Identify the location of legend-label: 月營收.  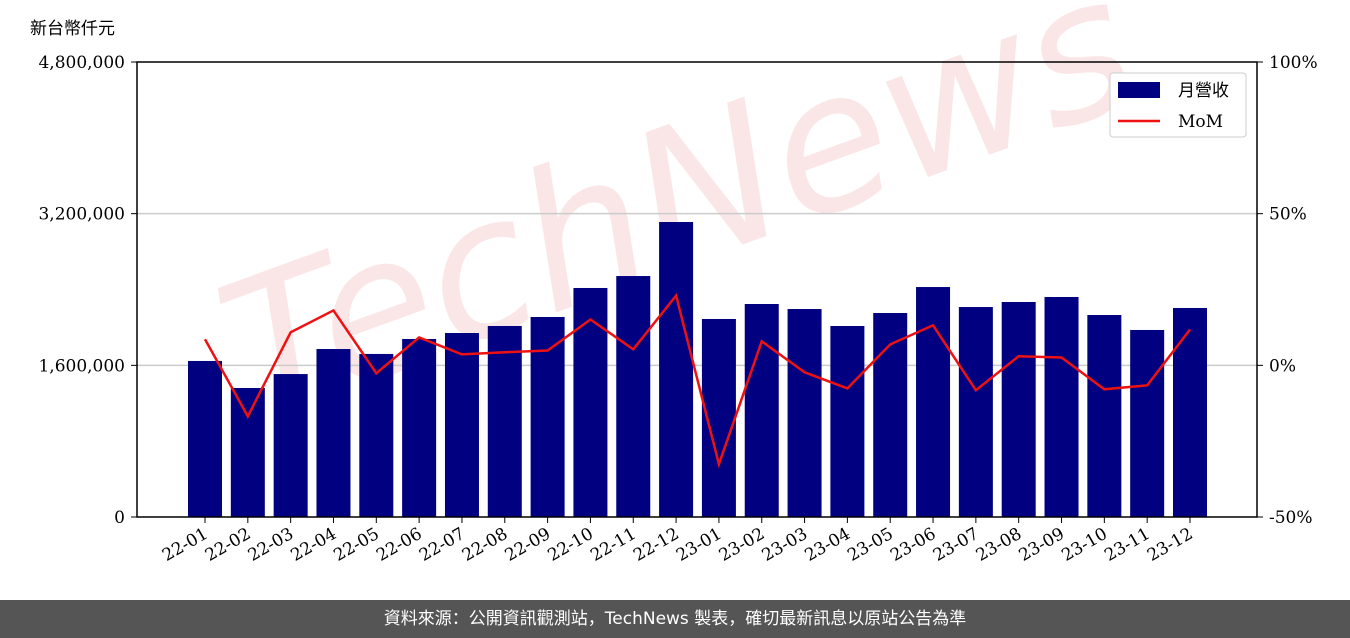
(1203, 91).